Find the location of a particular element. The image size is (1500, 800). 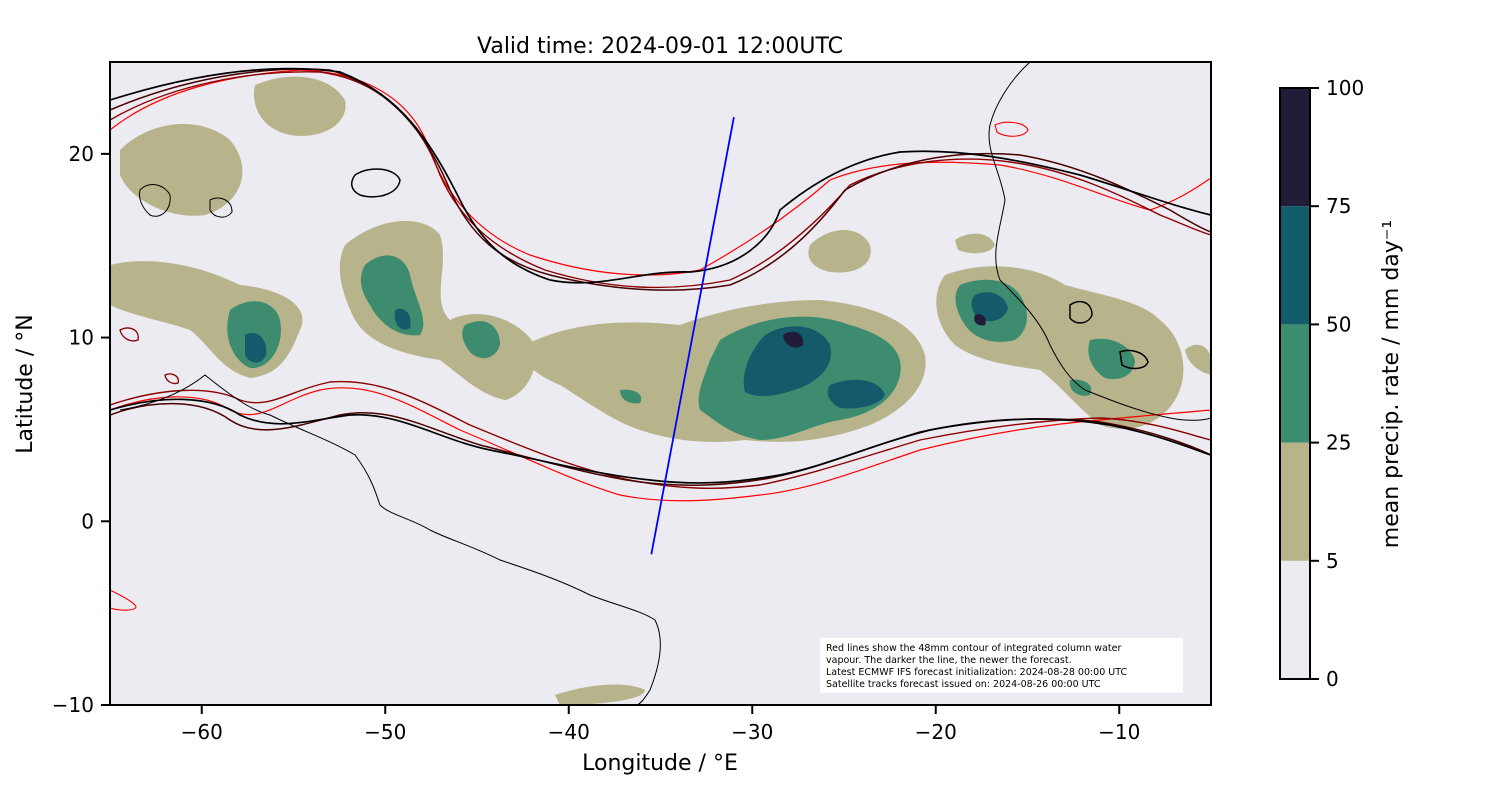

colorbar-label: mean precip. rate / mm day⁻¹ is located at coordinates (1391, 384).